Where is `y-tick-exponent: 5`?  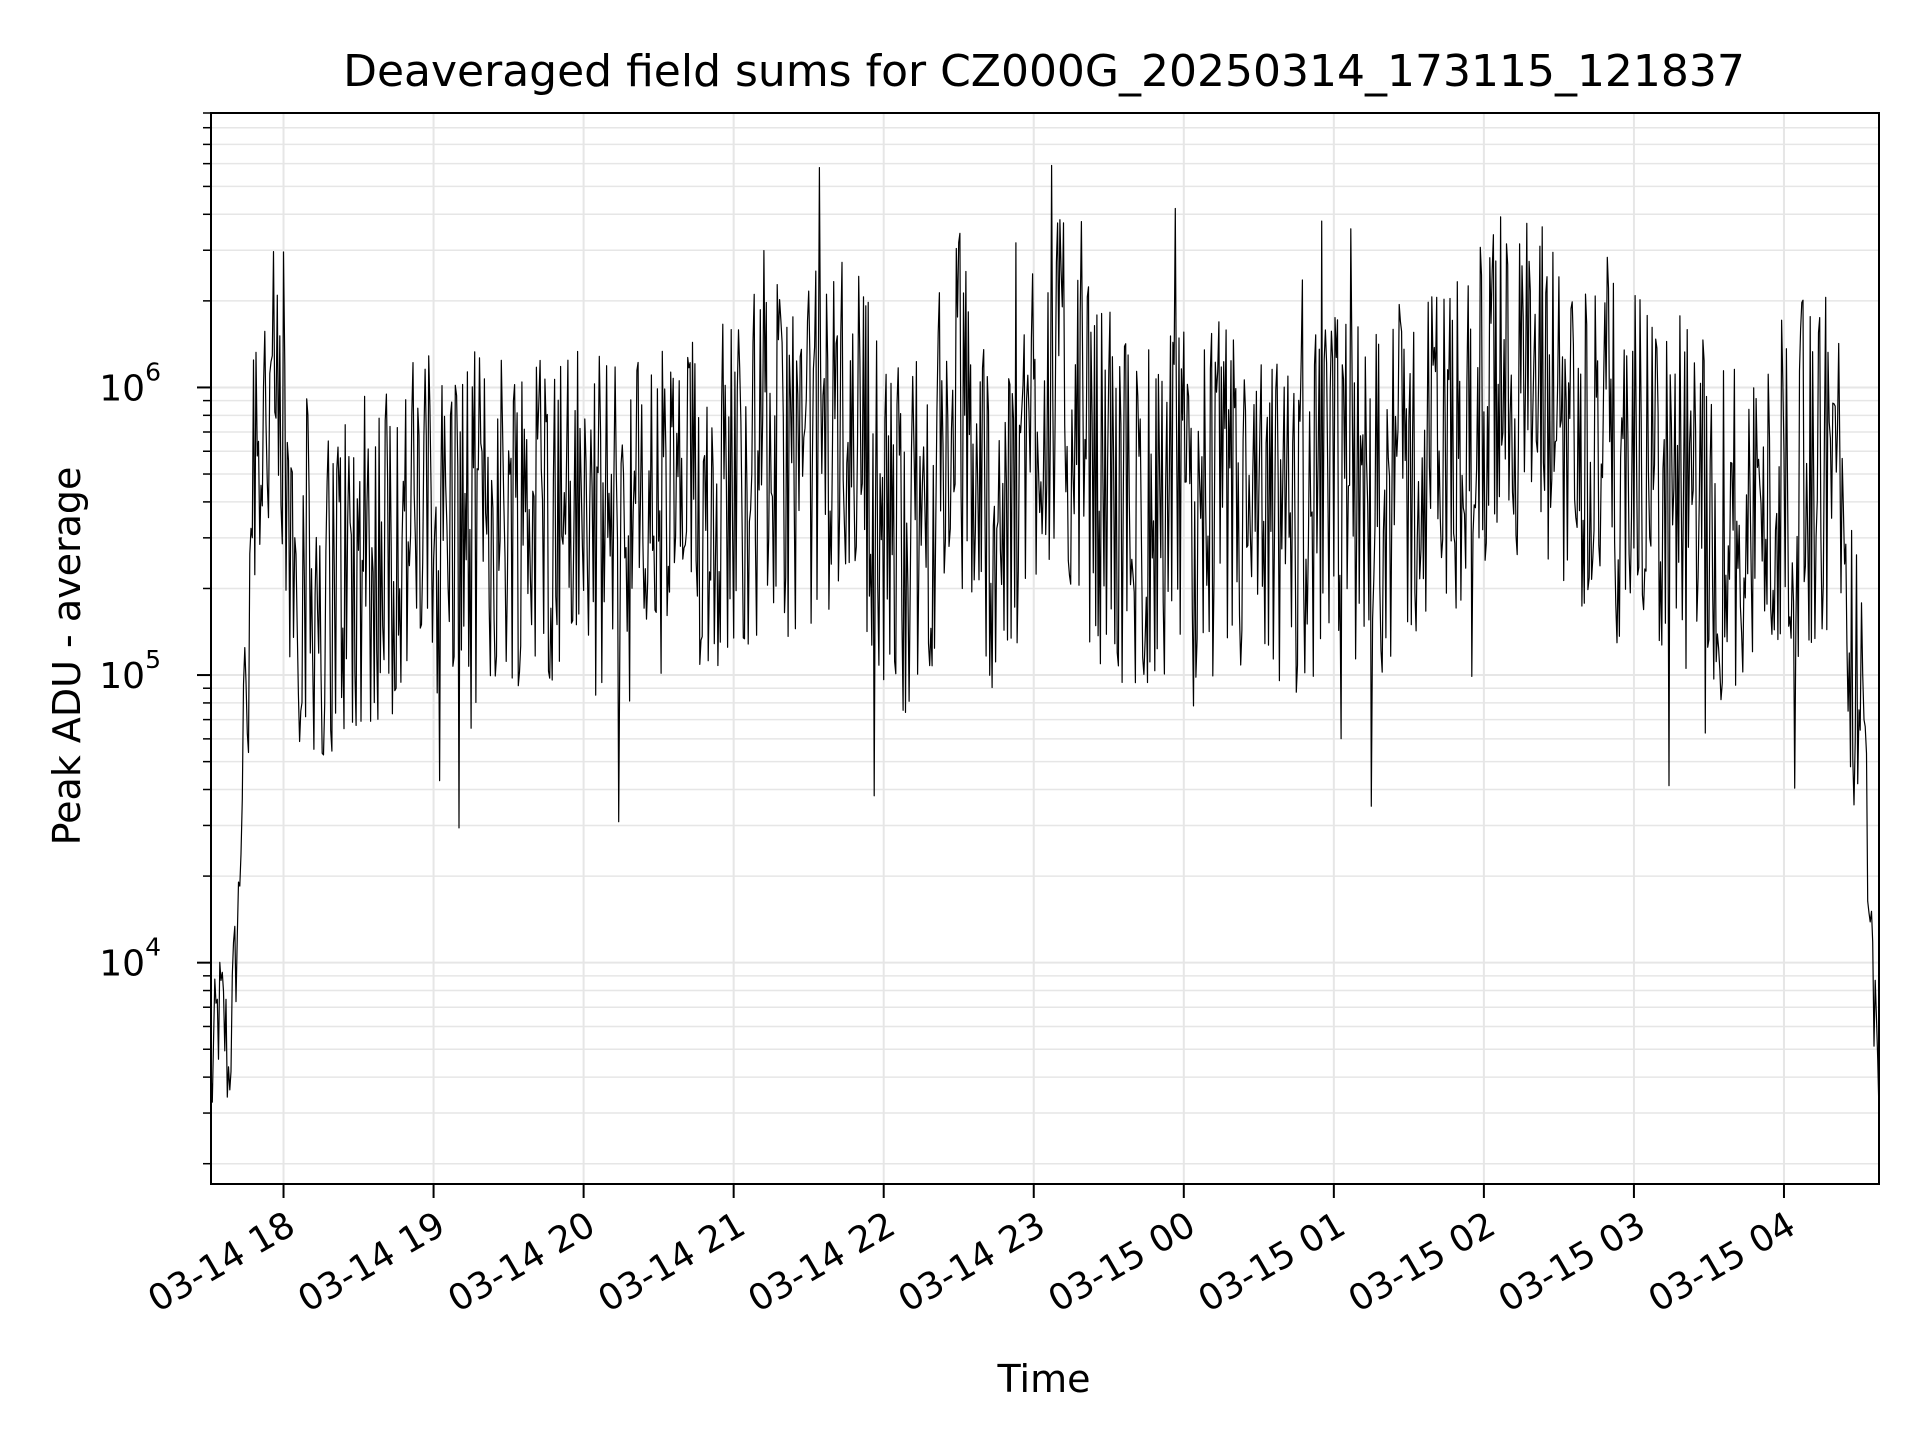
y-tick-exponent: 5 is located at coordinates (153, 659).